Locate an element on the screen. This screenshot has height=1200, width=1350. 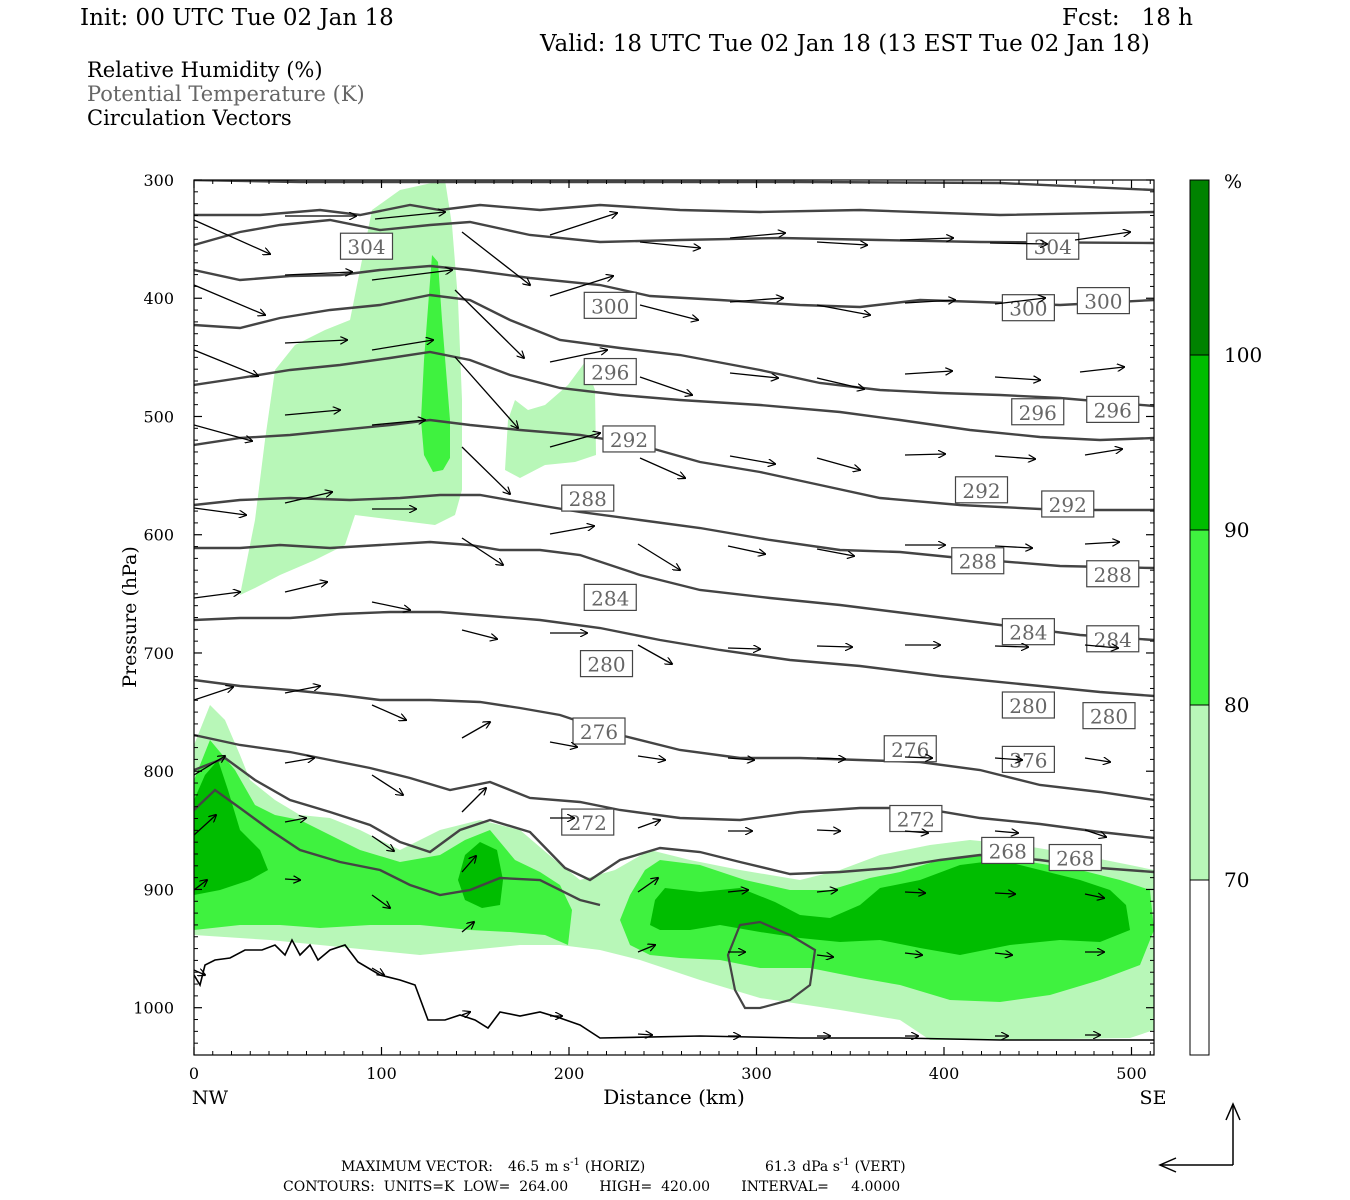
theta-label-text: 284 is located at coordinates (610, 598).